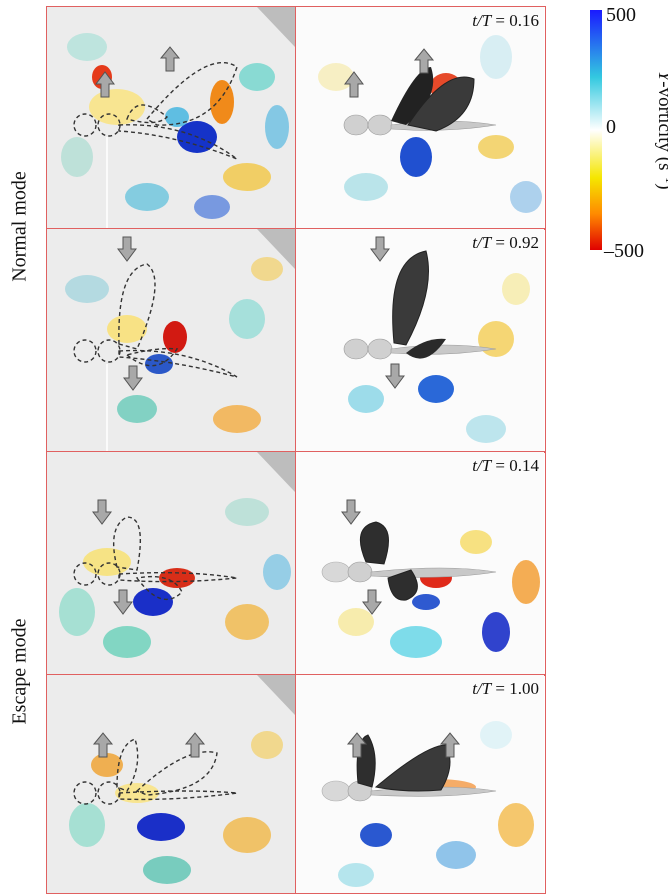 The image size is (668, 894). Describe the element at coordinates (19, 671) in the screenshot. I see `row-label-escape-mode: Escape mode` at that location.